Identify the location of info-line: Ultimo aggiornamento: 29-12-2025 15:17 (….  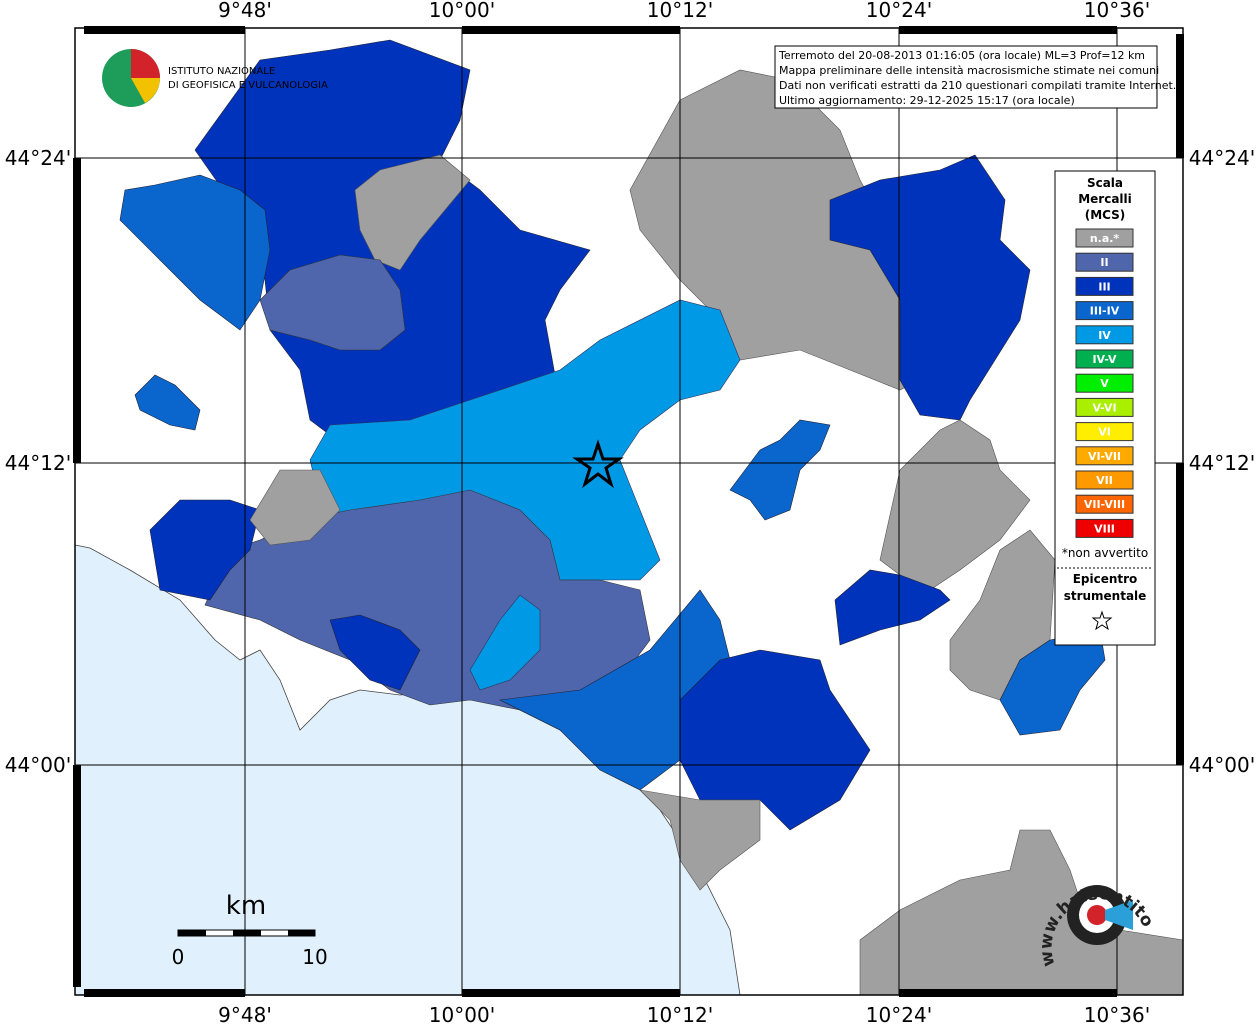
(927, 100).